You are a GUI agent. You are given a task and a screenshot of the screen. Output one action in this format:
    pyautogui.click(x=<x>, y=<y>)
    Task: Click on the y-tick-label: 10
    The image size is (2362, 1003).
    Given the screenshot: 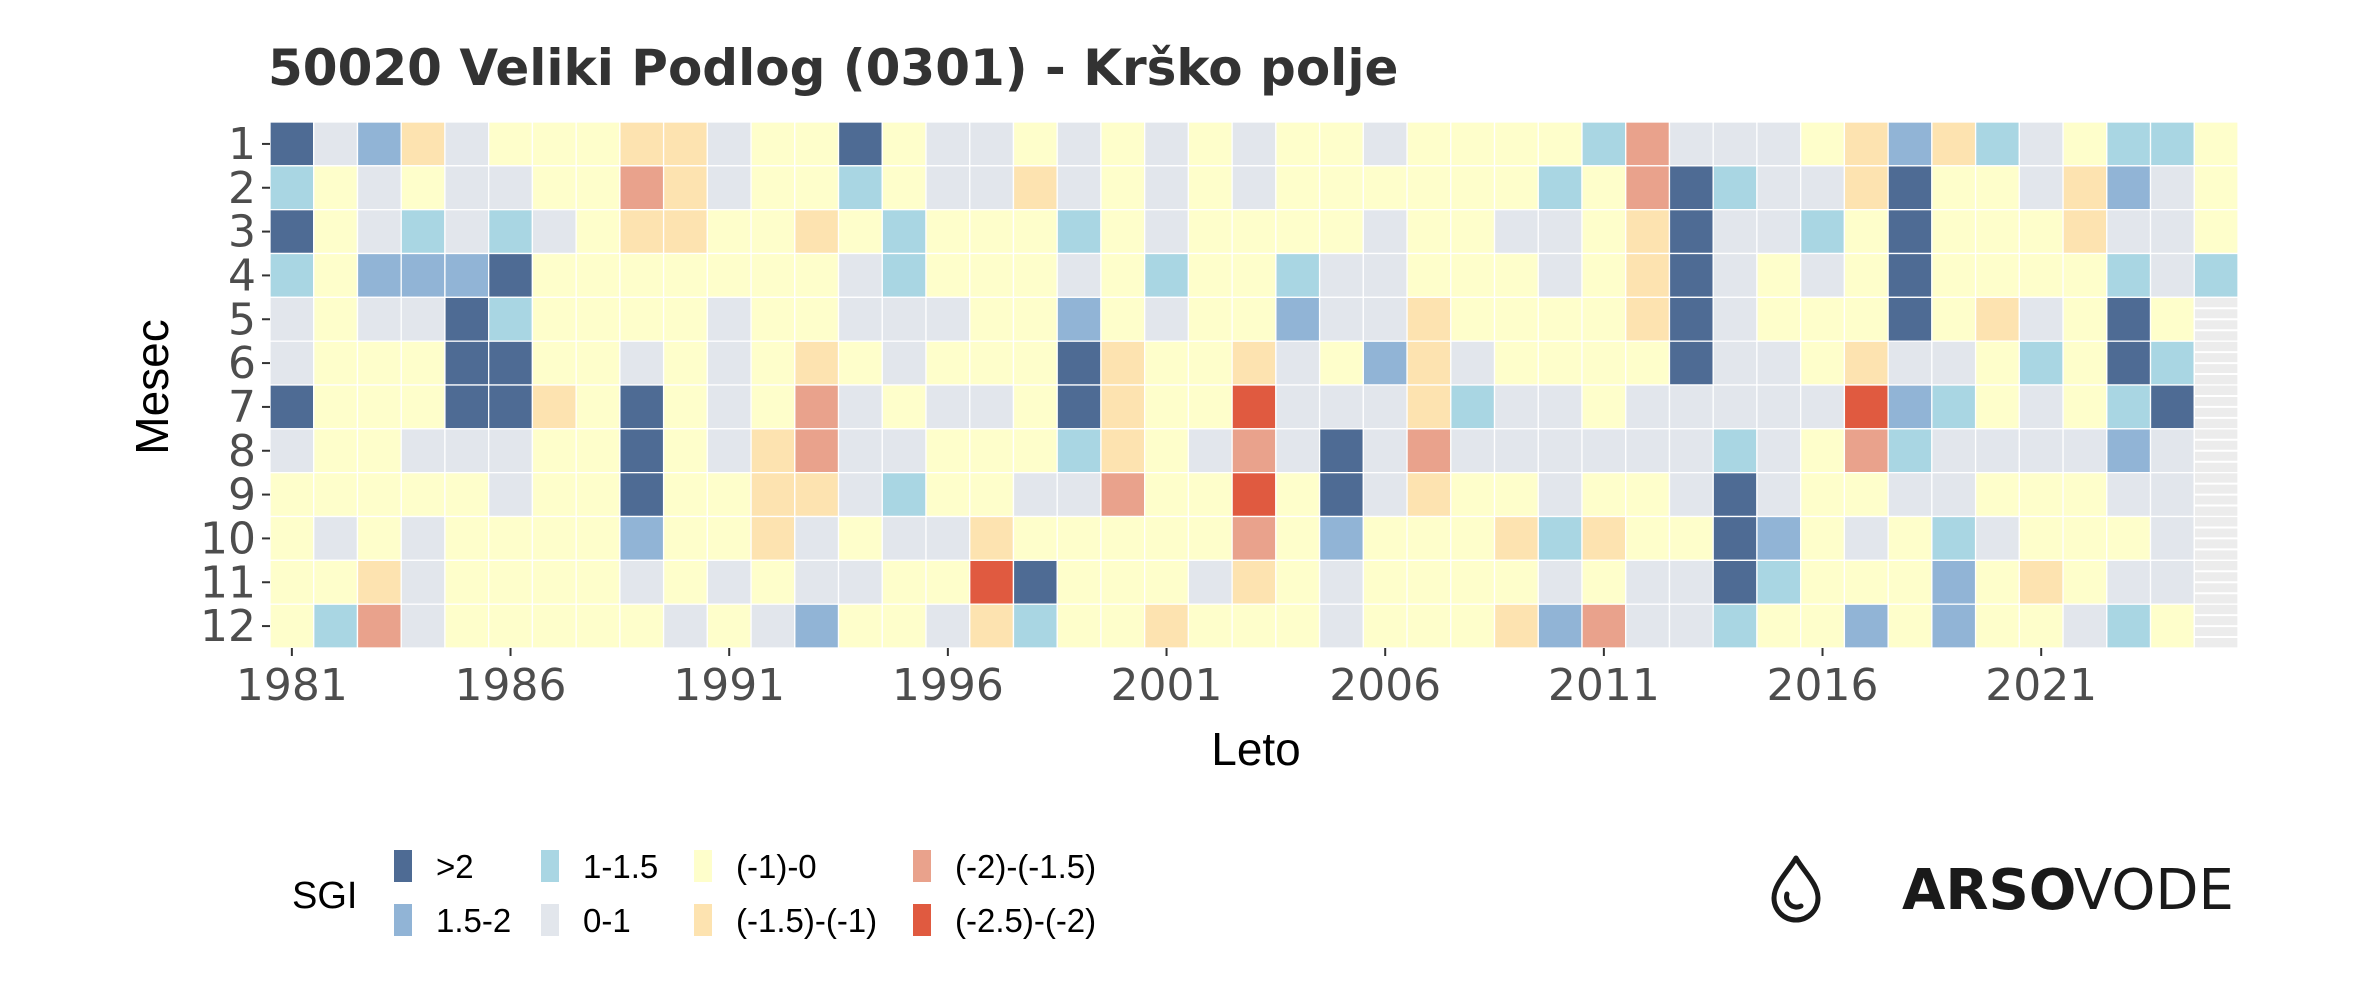 What is the action you would take?
    pyautogui.click(x=228, y=538)
    